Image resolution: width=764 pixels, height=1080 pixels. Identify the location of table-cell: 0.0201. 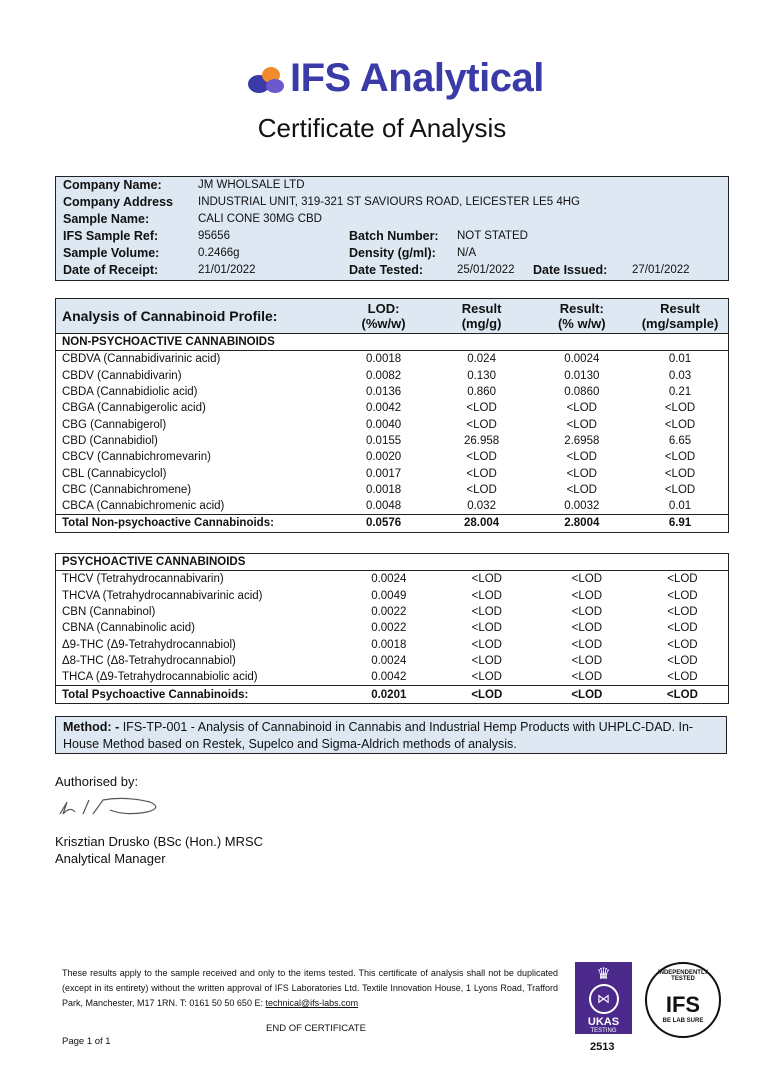
(388, 694).